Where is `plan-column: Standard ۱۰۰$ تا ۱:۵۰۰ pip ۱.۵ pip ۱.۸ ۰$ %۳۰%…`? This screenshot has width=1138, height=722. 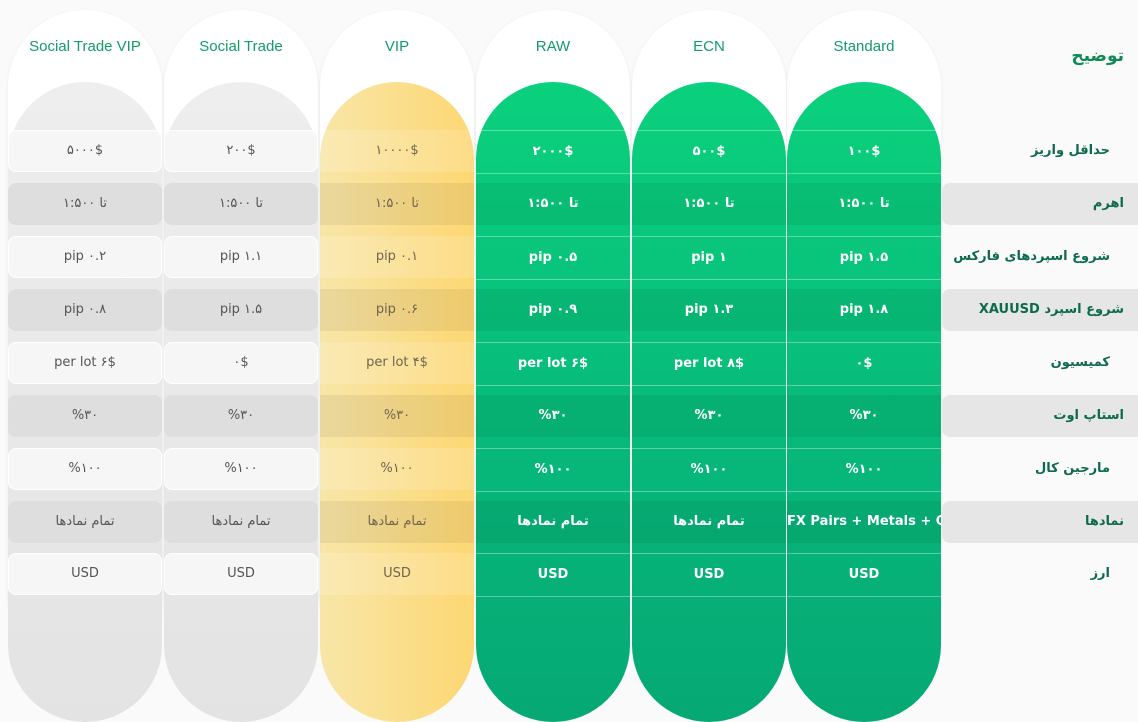 plan-column: Standard ۱۰۰$ تا ۱:۵۰۰ pip ۱.۵ pip ۱.۸ ۰$ %۳۰%… is located at coordinates (864, 361).